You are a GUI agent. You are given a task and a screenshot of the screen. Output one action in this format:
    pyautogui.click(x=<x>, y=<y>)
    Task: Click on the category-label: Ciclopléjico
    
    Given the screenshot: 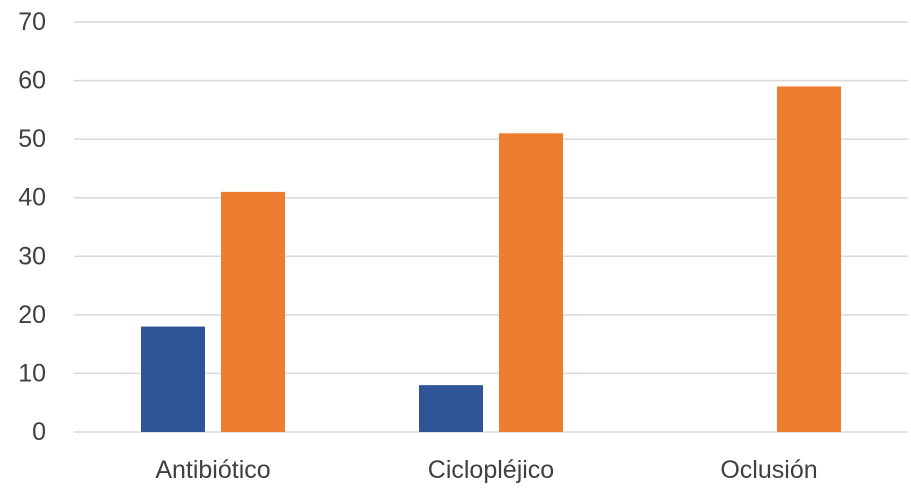 What is the action you would take?
    pyautogui.click(x=491, y=470)
    